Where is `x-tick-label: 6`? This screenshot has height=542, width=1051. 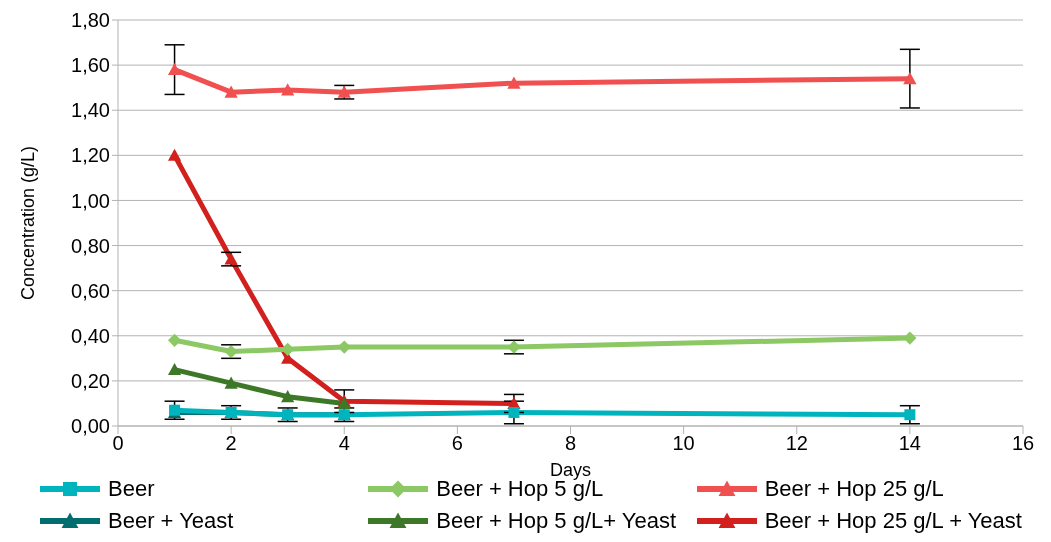
x-tick-label: 6 is located at coordinates (457, 443).